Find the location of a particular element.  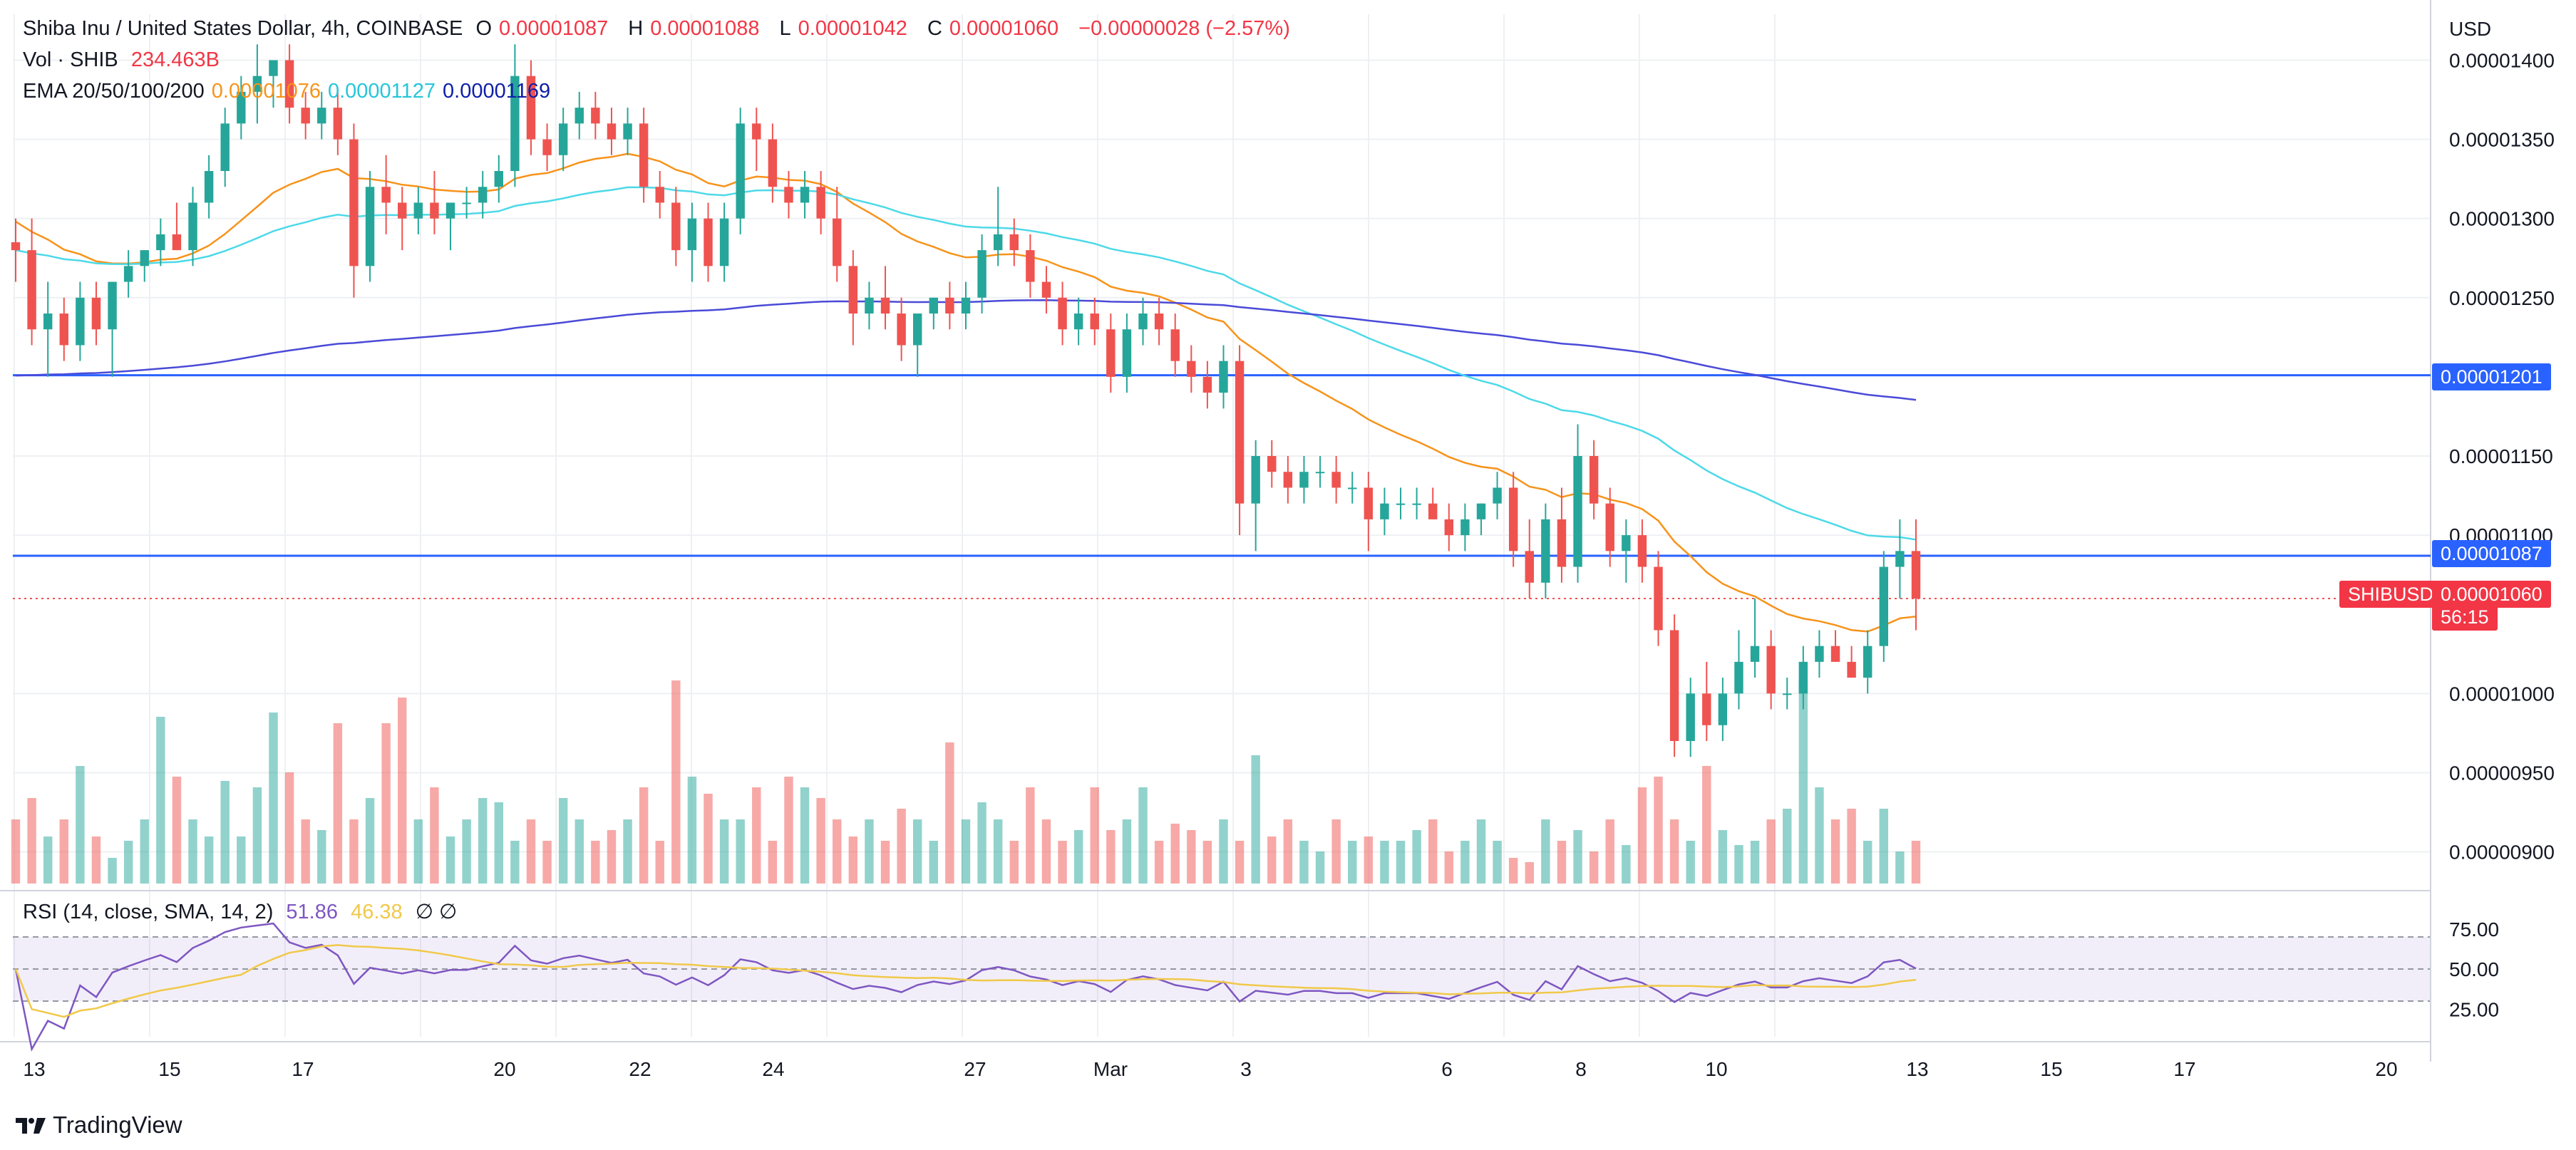

rsi-extra: ∅ ∅ is located at coordinates (436, 912).